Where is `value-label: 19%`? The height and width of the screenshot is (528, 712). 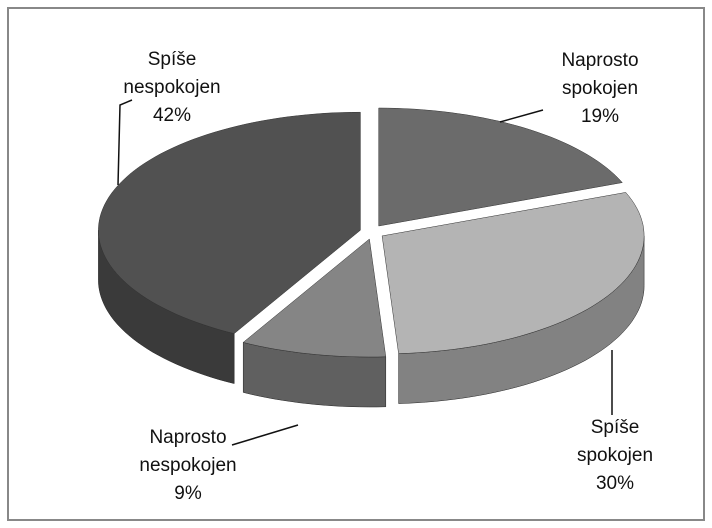 value-label: 19% is located at coordinates (600, 116).